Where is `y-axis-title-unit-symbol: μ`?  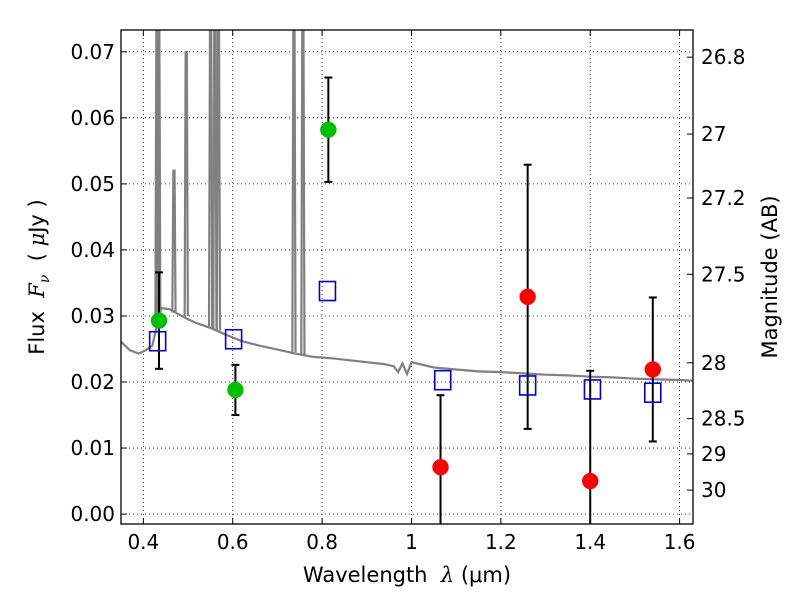 y-axis-title-unit-symbol: μ is located at coordinates (37, 240).